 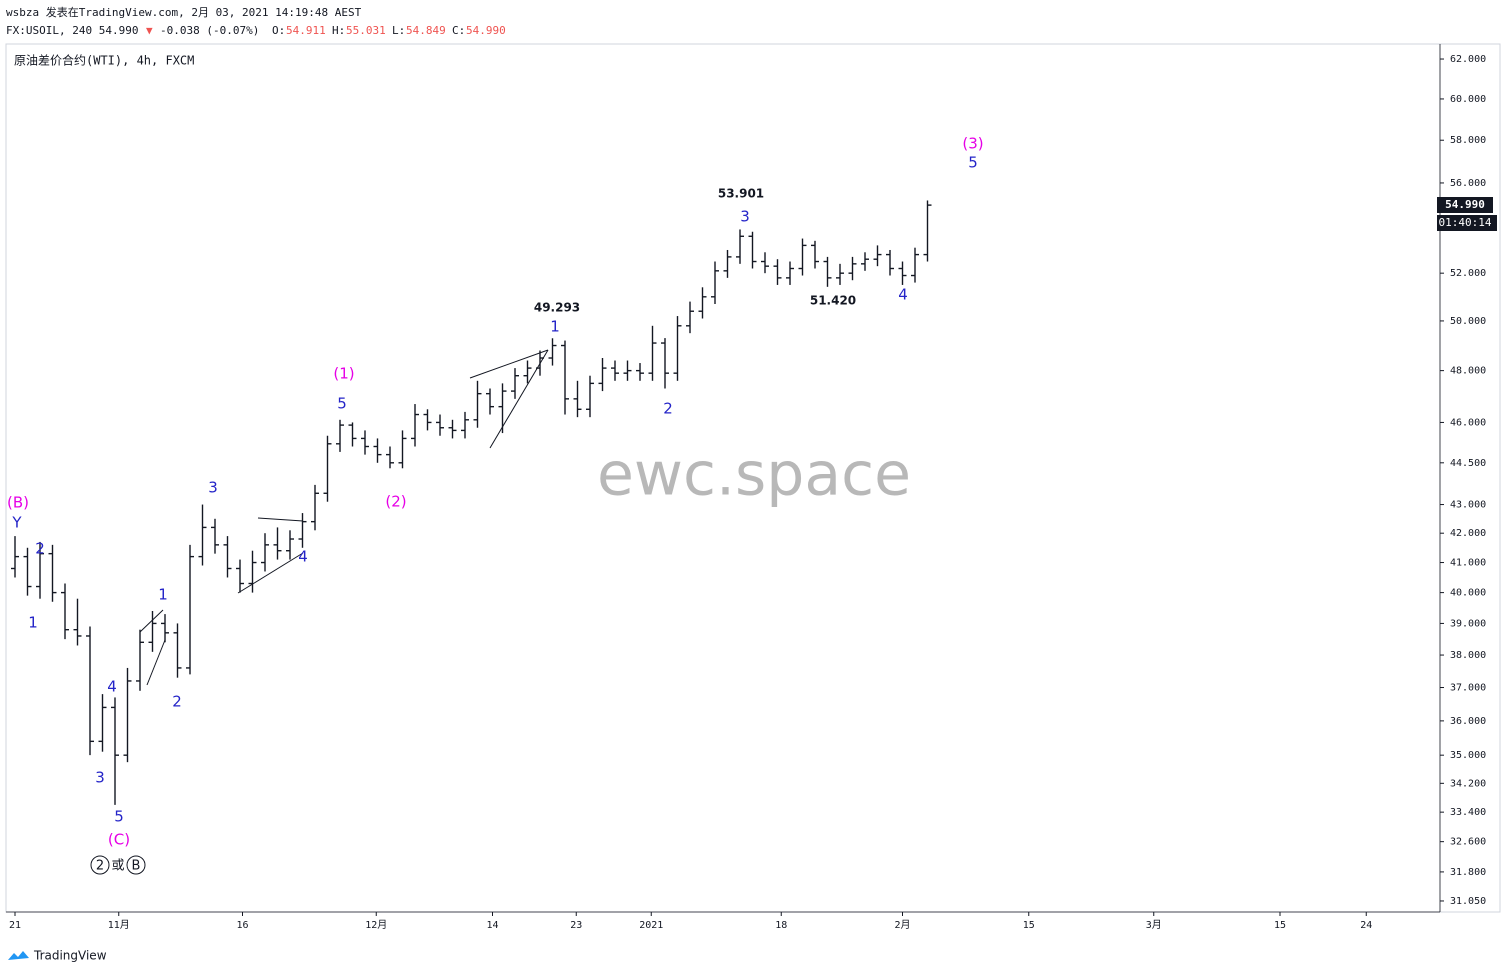 What do you see at coordinates (1468, 623) in the screenshot?
I see `y-tick-label: 39.000` at bounding box center [1468, 623].